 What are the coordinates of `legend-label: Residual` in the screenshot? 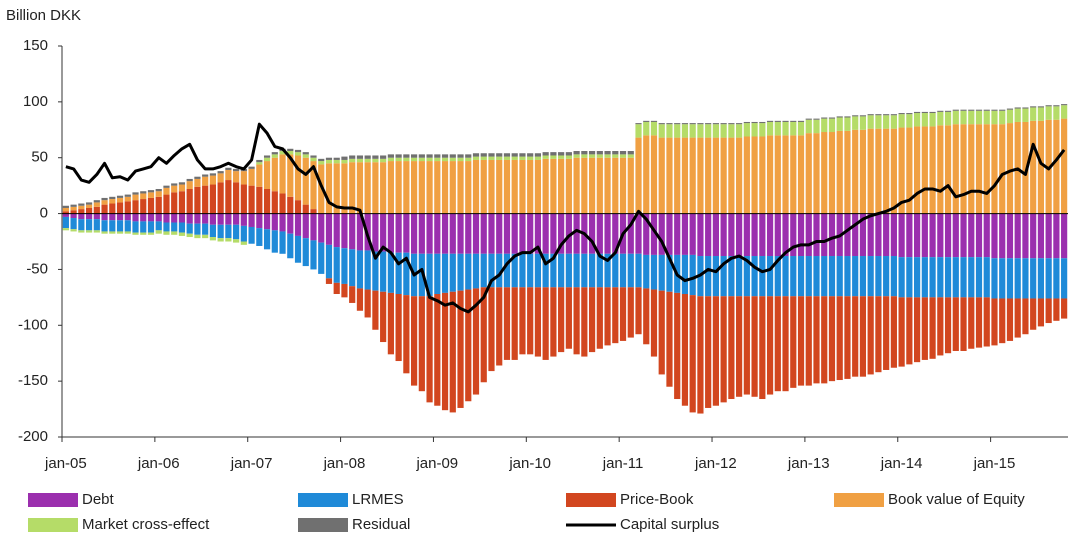 It's located at (381, 524).